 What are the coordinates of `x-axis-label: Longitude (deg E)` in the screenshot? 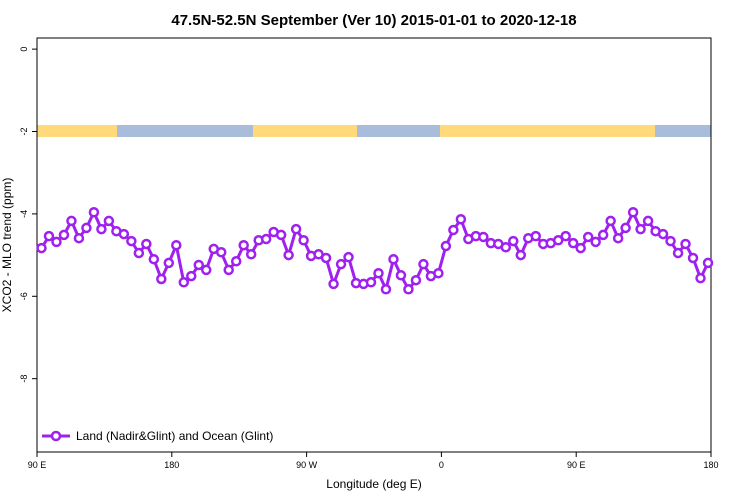 It's located at (373, 484).